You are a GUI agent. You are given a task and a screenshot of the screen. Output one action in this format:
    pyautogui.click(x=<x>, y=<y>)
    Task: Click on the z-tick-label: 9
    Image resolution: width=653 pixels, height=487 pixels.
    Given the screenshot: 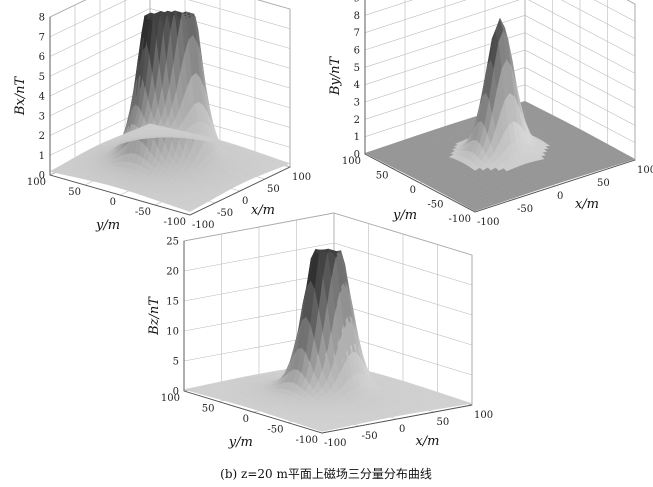 What is the action you would take?
    pyautogui.click(x=357, y=2)
    